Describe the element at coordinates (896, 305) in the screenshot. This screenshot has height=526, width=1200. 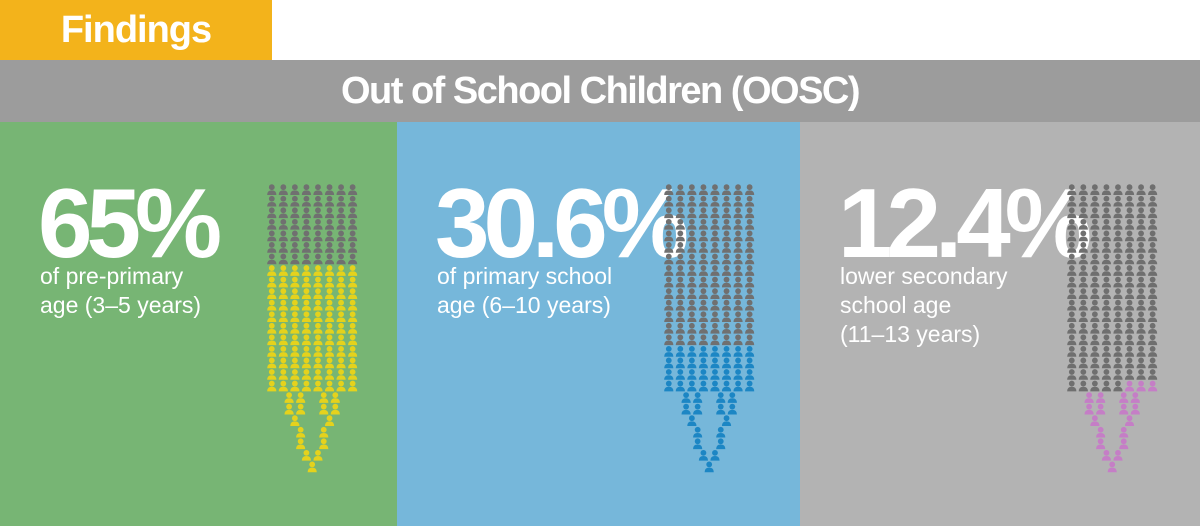
I see `description-line: school age` at that location.